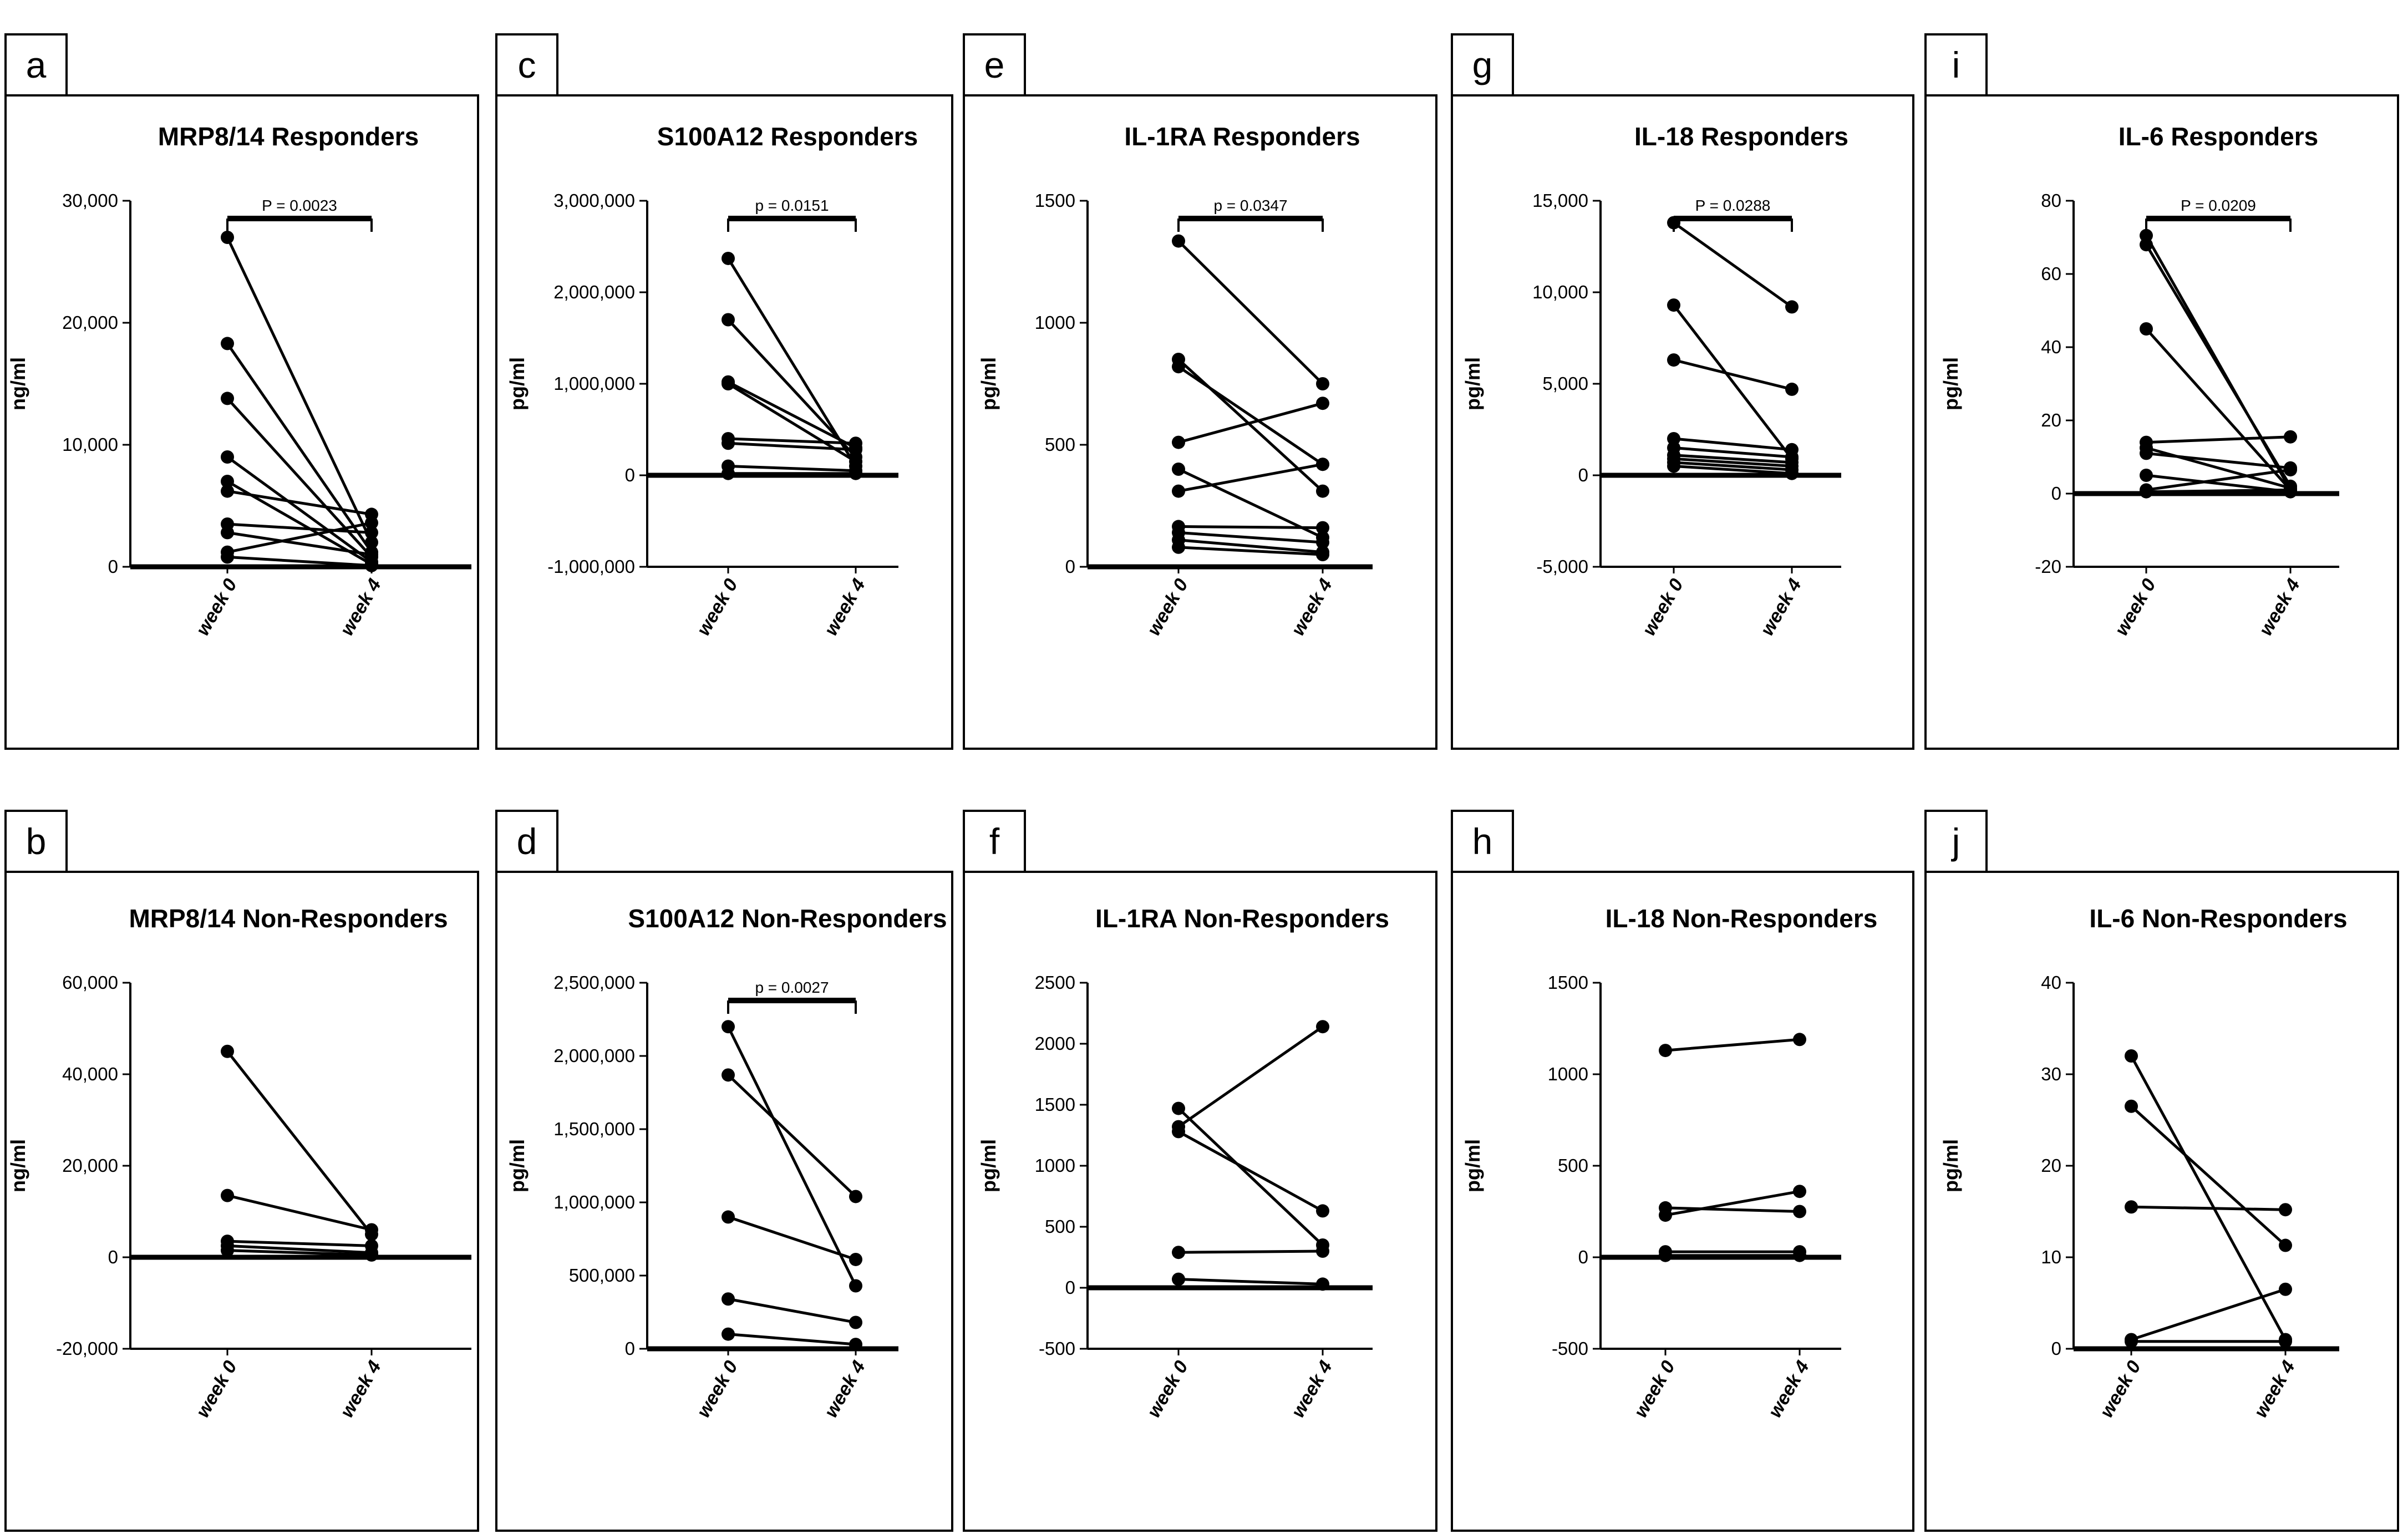 The height and width of the screenshot is (1539, 2408). Describe the element at coordinates (1956, 64) in the screenshot. I see `panel-letter: i` at that location.